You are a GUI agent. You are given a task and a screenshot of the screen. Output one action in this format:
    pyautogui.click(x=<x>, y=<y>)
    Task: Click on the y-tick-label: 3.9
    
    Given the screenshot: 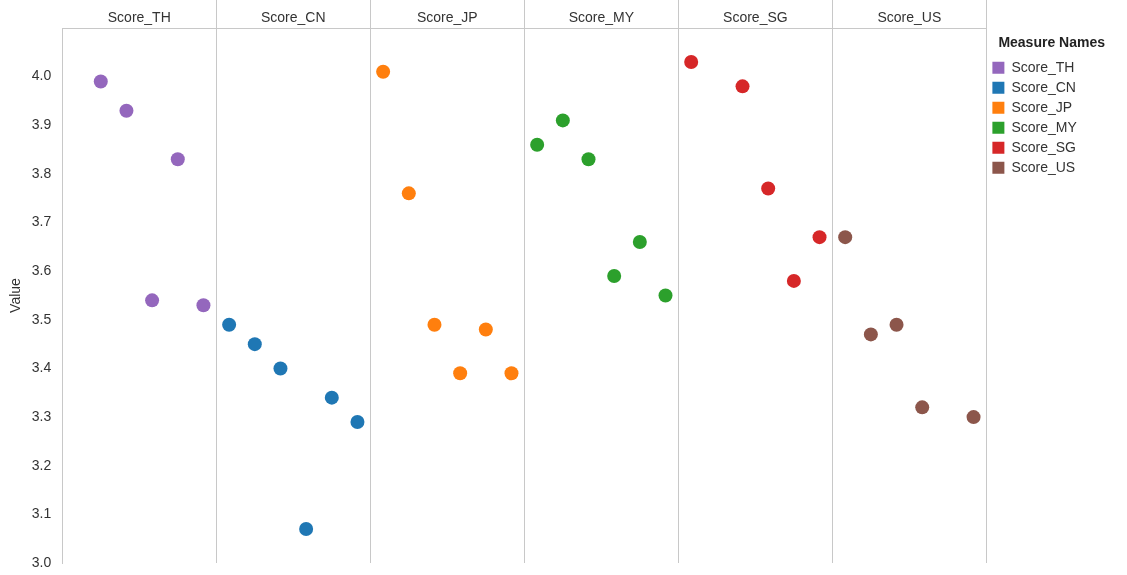 What is the action you would take?
    pyautogui.click(x=41, y=124)
    